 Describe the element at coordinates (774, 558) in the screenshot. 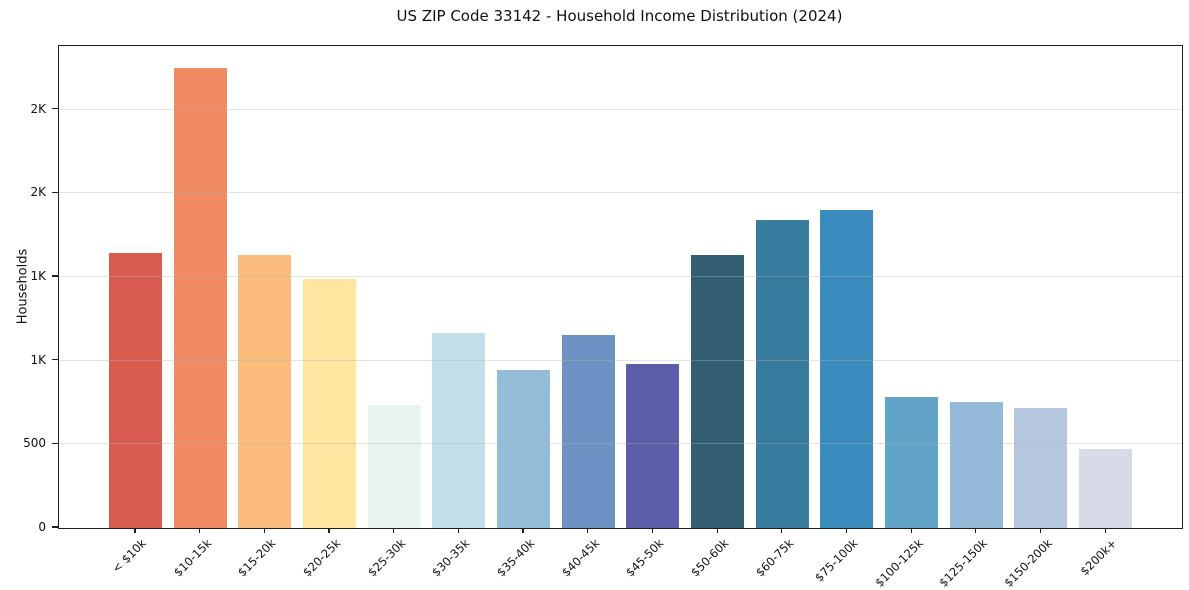

I see `x-tick-label: $60-75k` at that location.